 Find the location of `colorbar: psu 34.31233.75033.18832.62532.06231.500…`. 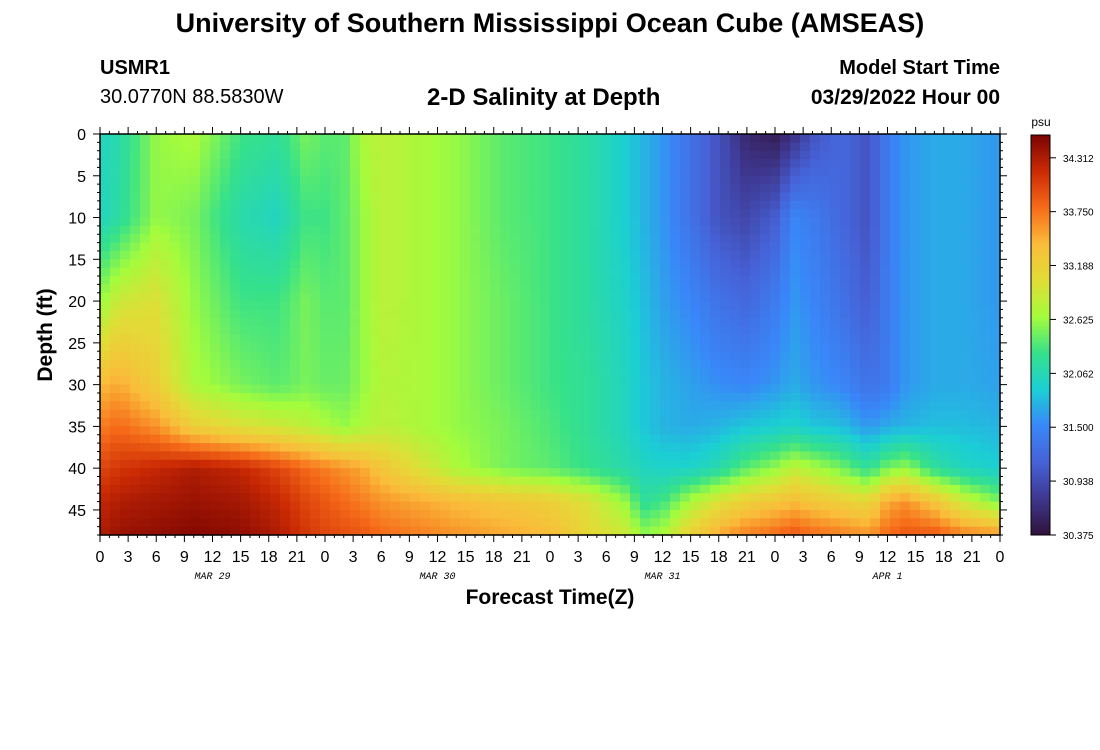

colorbar: psu 34.31233.75033.18832.62532.06231.500… is located at coordinates (1062, 328).